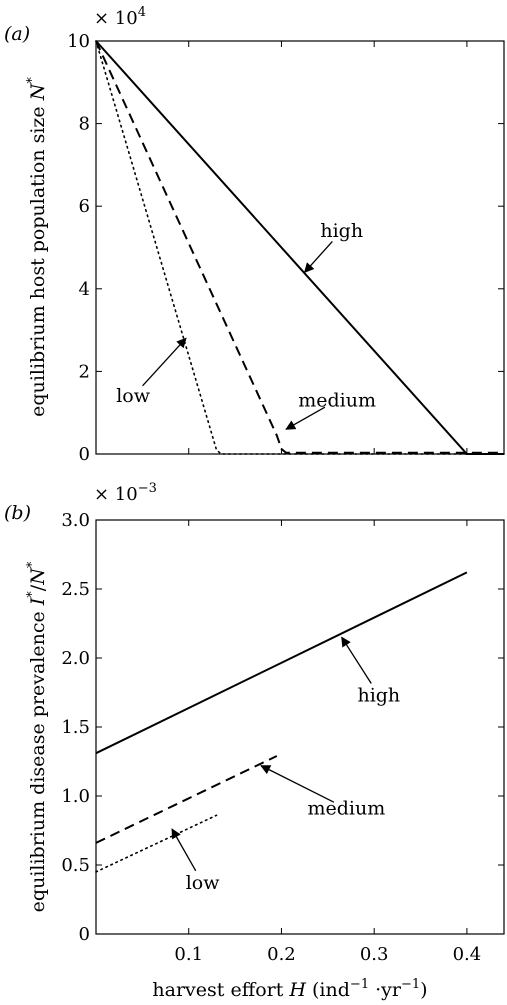 This screenshot has height=1005, width=507. What do you see at coordinates (378, 695) in the screenshot?
I see `panel-b-annotation-high: high` at bounding box center [378, 695].